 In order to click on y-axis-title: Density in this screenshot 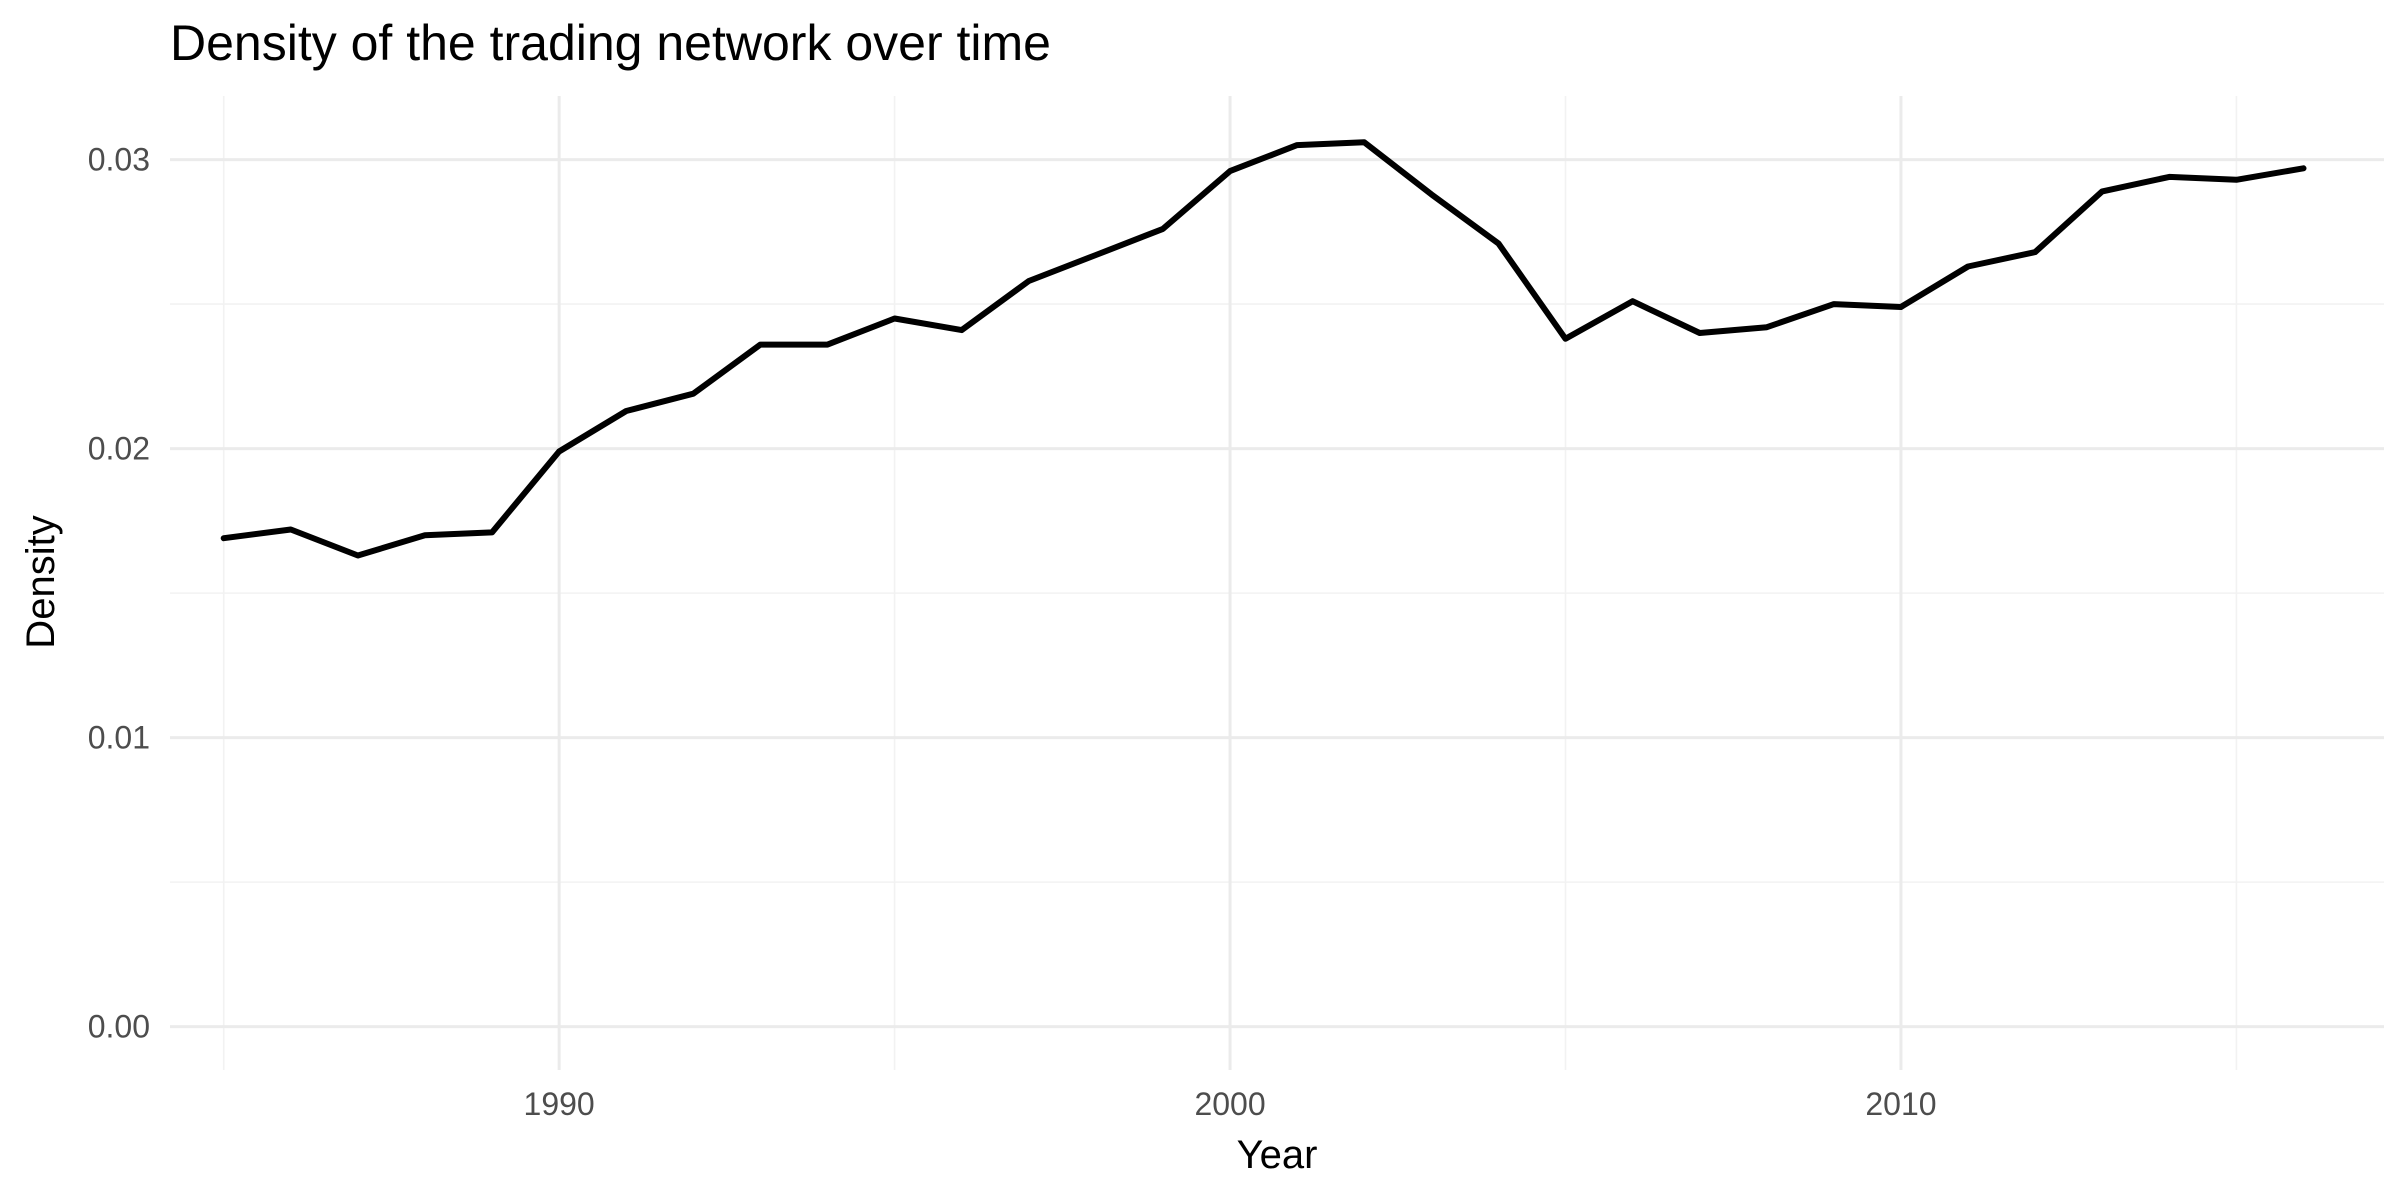, I will do `click(41, 581)`.